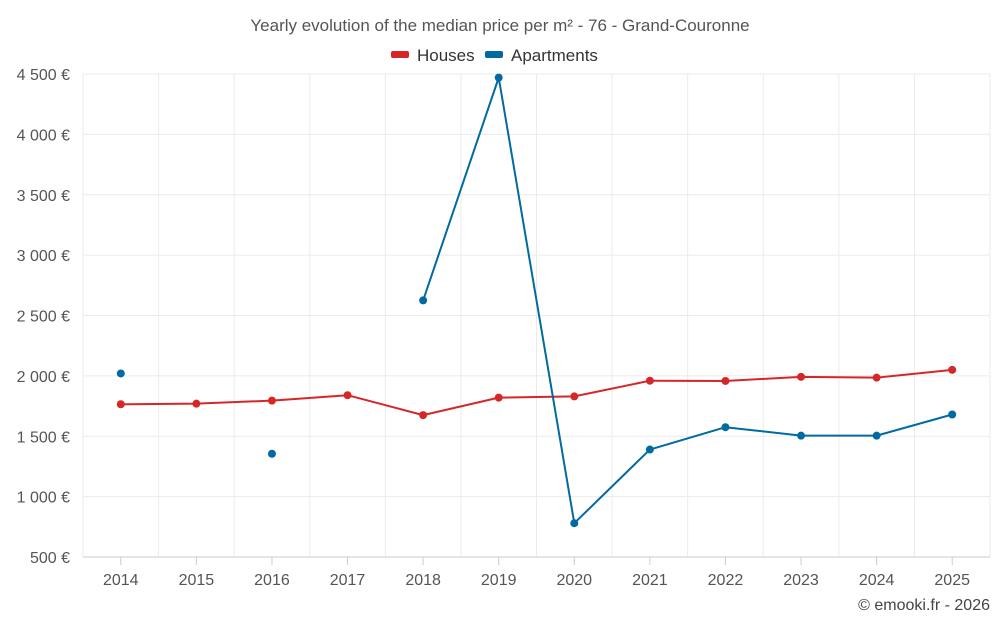 This screenshot has width=1000, height=625. I want to click on x-tick-label: 2018, so click(423, 580).